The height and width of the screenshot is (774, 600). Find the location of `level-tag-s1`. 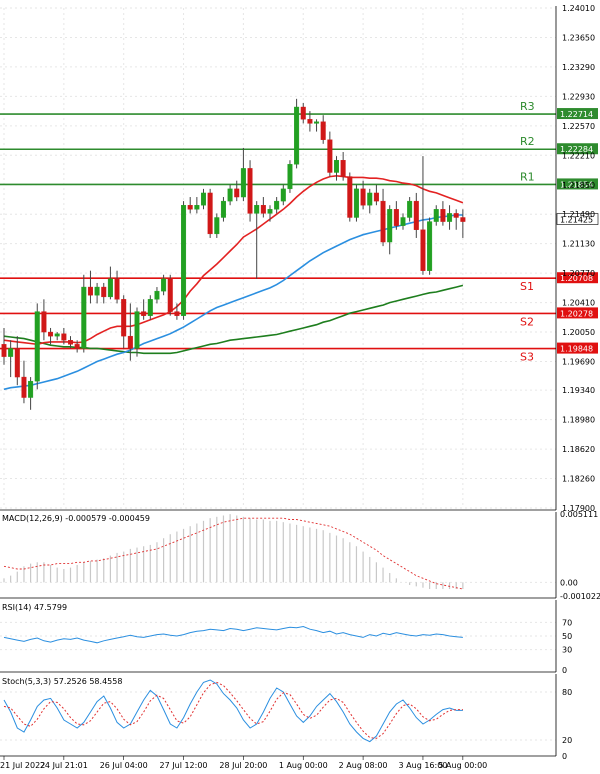

level-tag-s1 is located at coordinates (577, 278).